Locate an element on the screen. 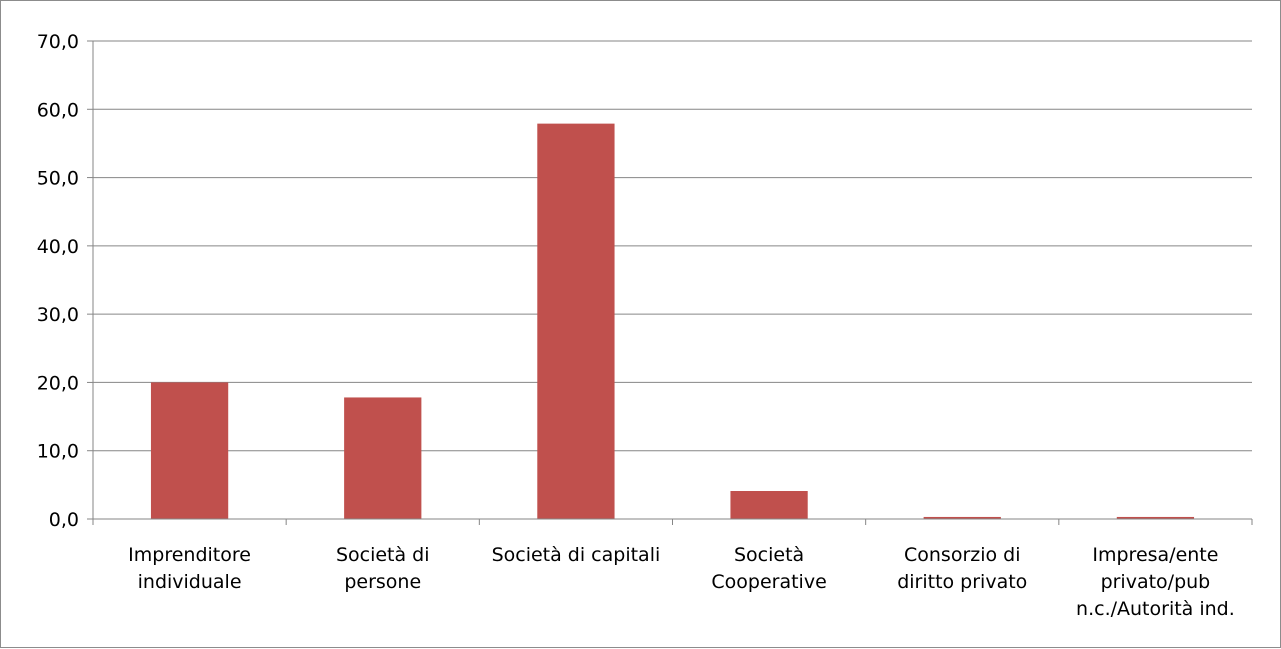 The height and width of the screenshot is (649, 1281). x-tick-label-line: Imprenditore is located at coordinates (189, 555).